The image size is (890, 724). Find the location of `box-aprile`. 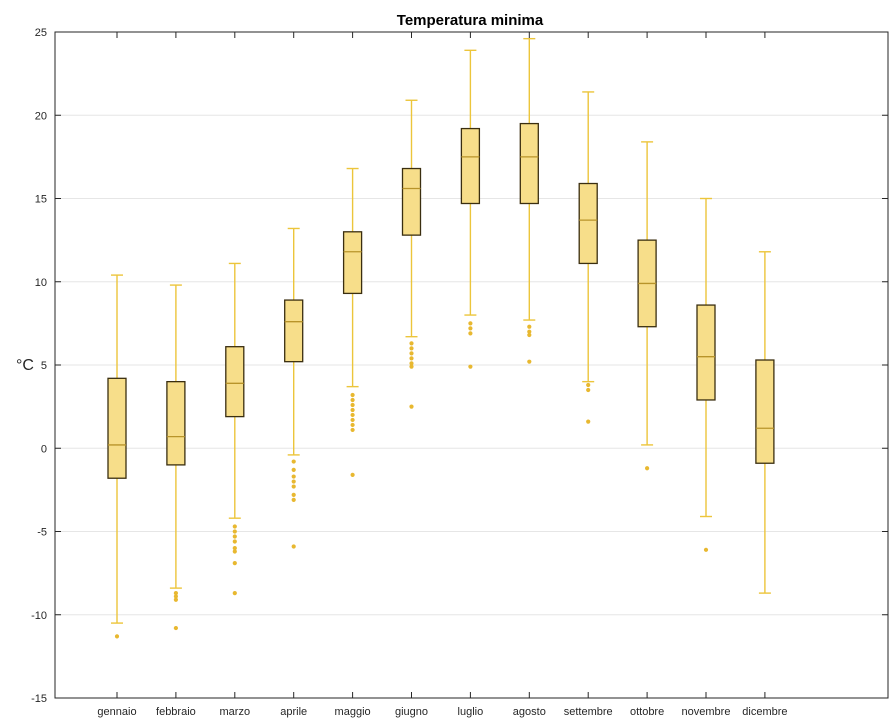

box-aprile is located at coordinates (294, 388).